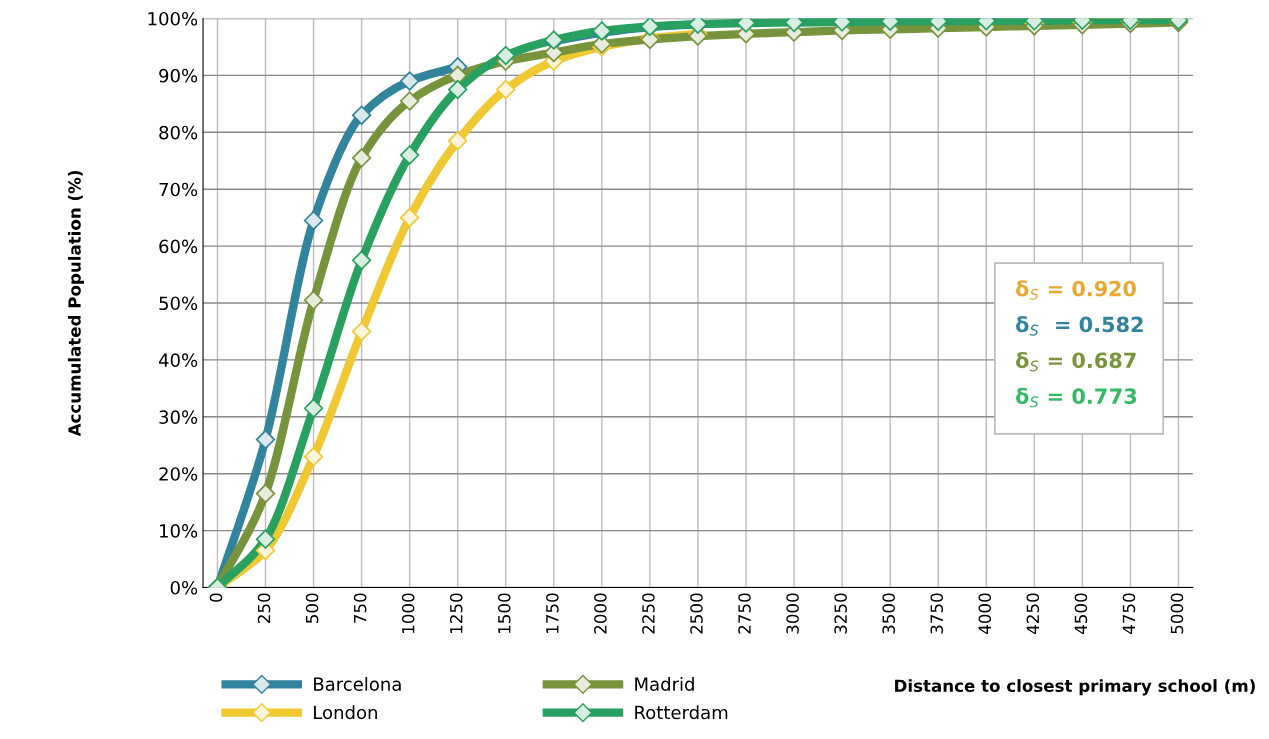  Describe the element at coordinates (840, 613) in the screenshot. I see `x-tick-label: 3250` at that location.